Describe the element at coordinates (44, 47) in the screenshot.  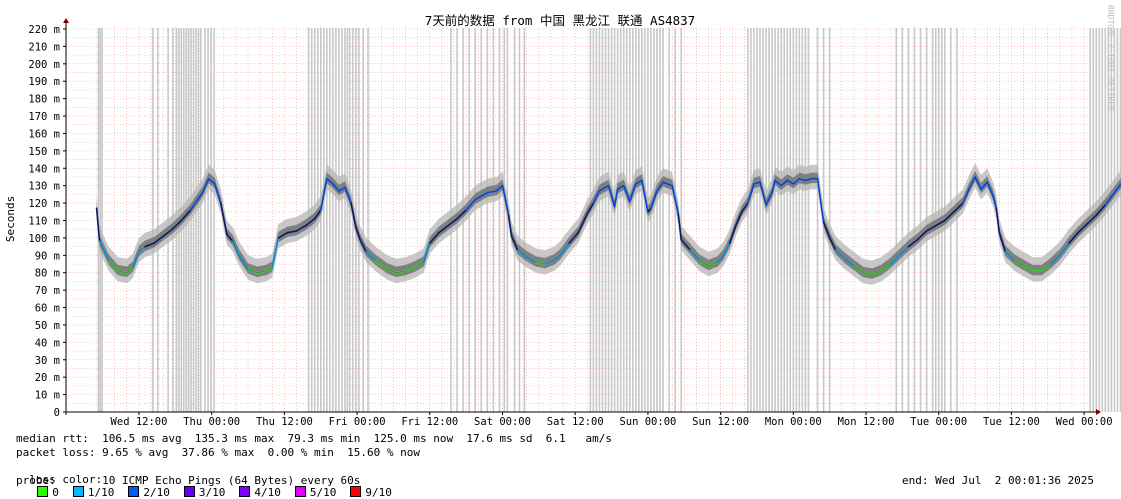
I see `y-tick-label: 210 m` at that location.